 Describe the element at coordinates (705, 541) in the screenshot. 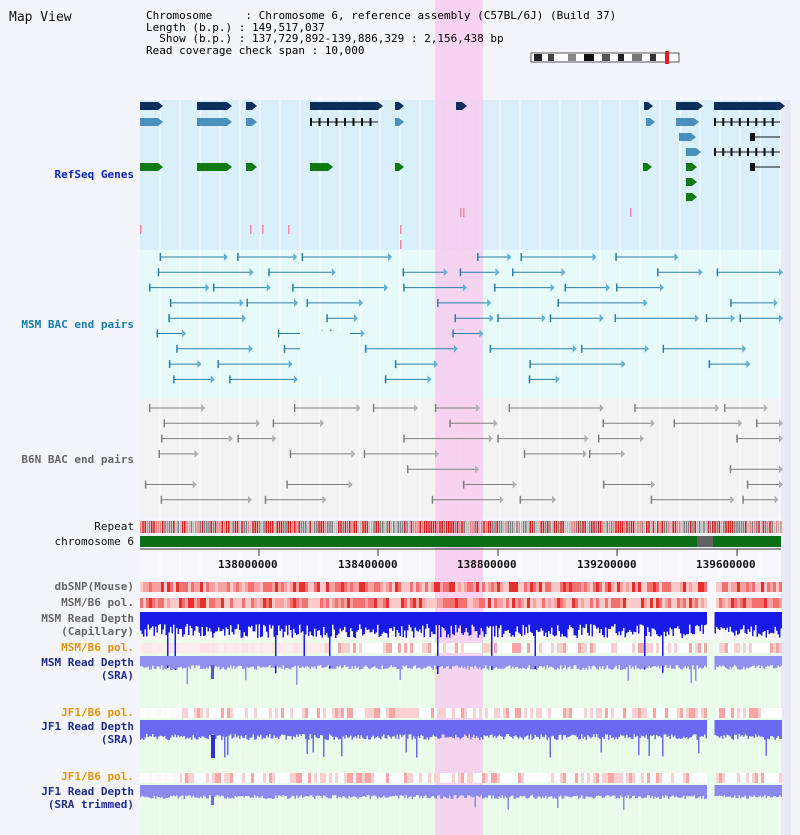

I see `chromosome-gap` at that location.